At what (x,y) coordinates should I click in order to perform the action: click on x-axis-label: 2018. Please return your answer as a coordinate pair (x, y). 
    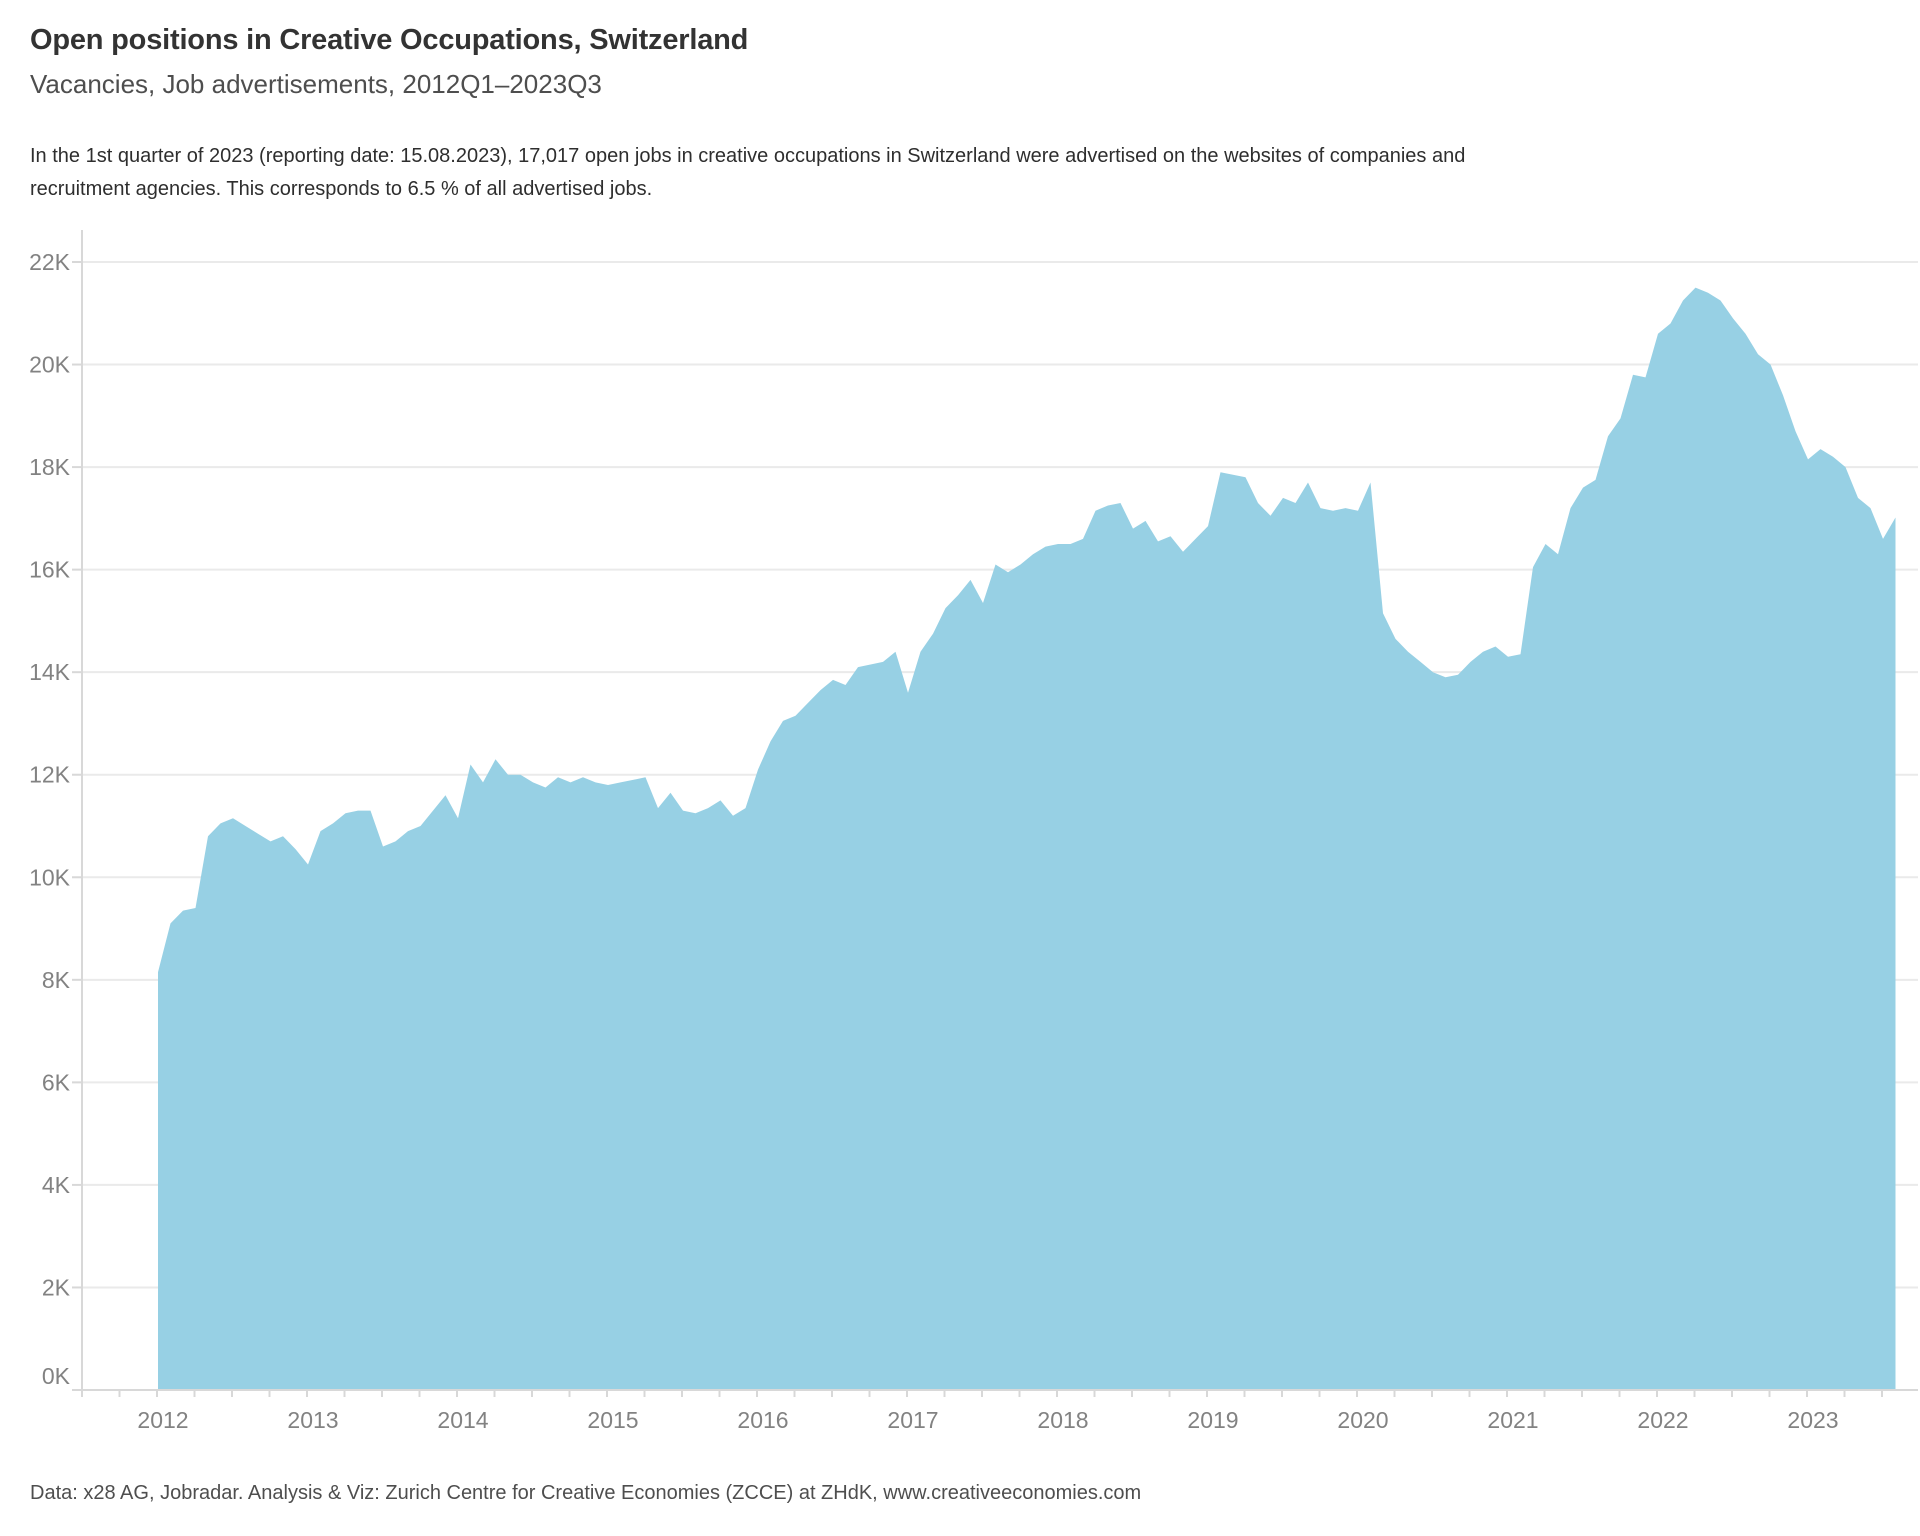
    Looking at the image, I should click on (1062, 1420).